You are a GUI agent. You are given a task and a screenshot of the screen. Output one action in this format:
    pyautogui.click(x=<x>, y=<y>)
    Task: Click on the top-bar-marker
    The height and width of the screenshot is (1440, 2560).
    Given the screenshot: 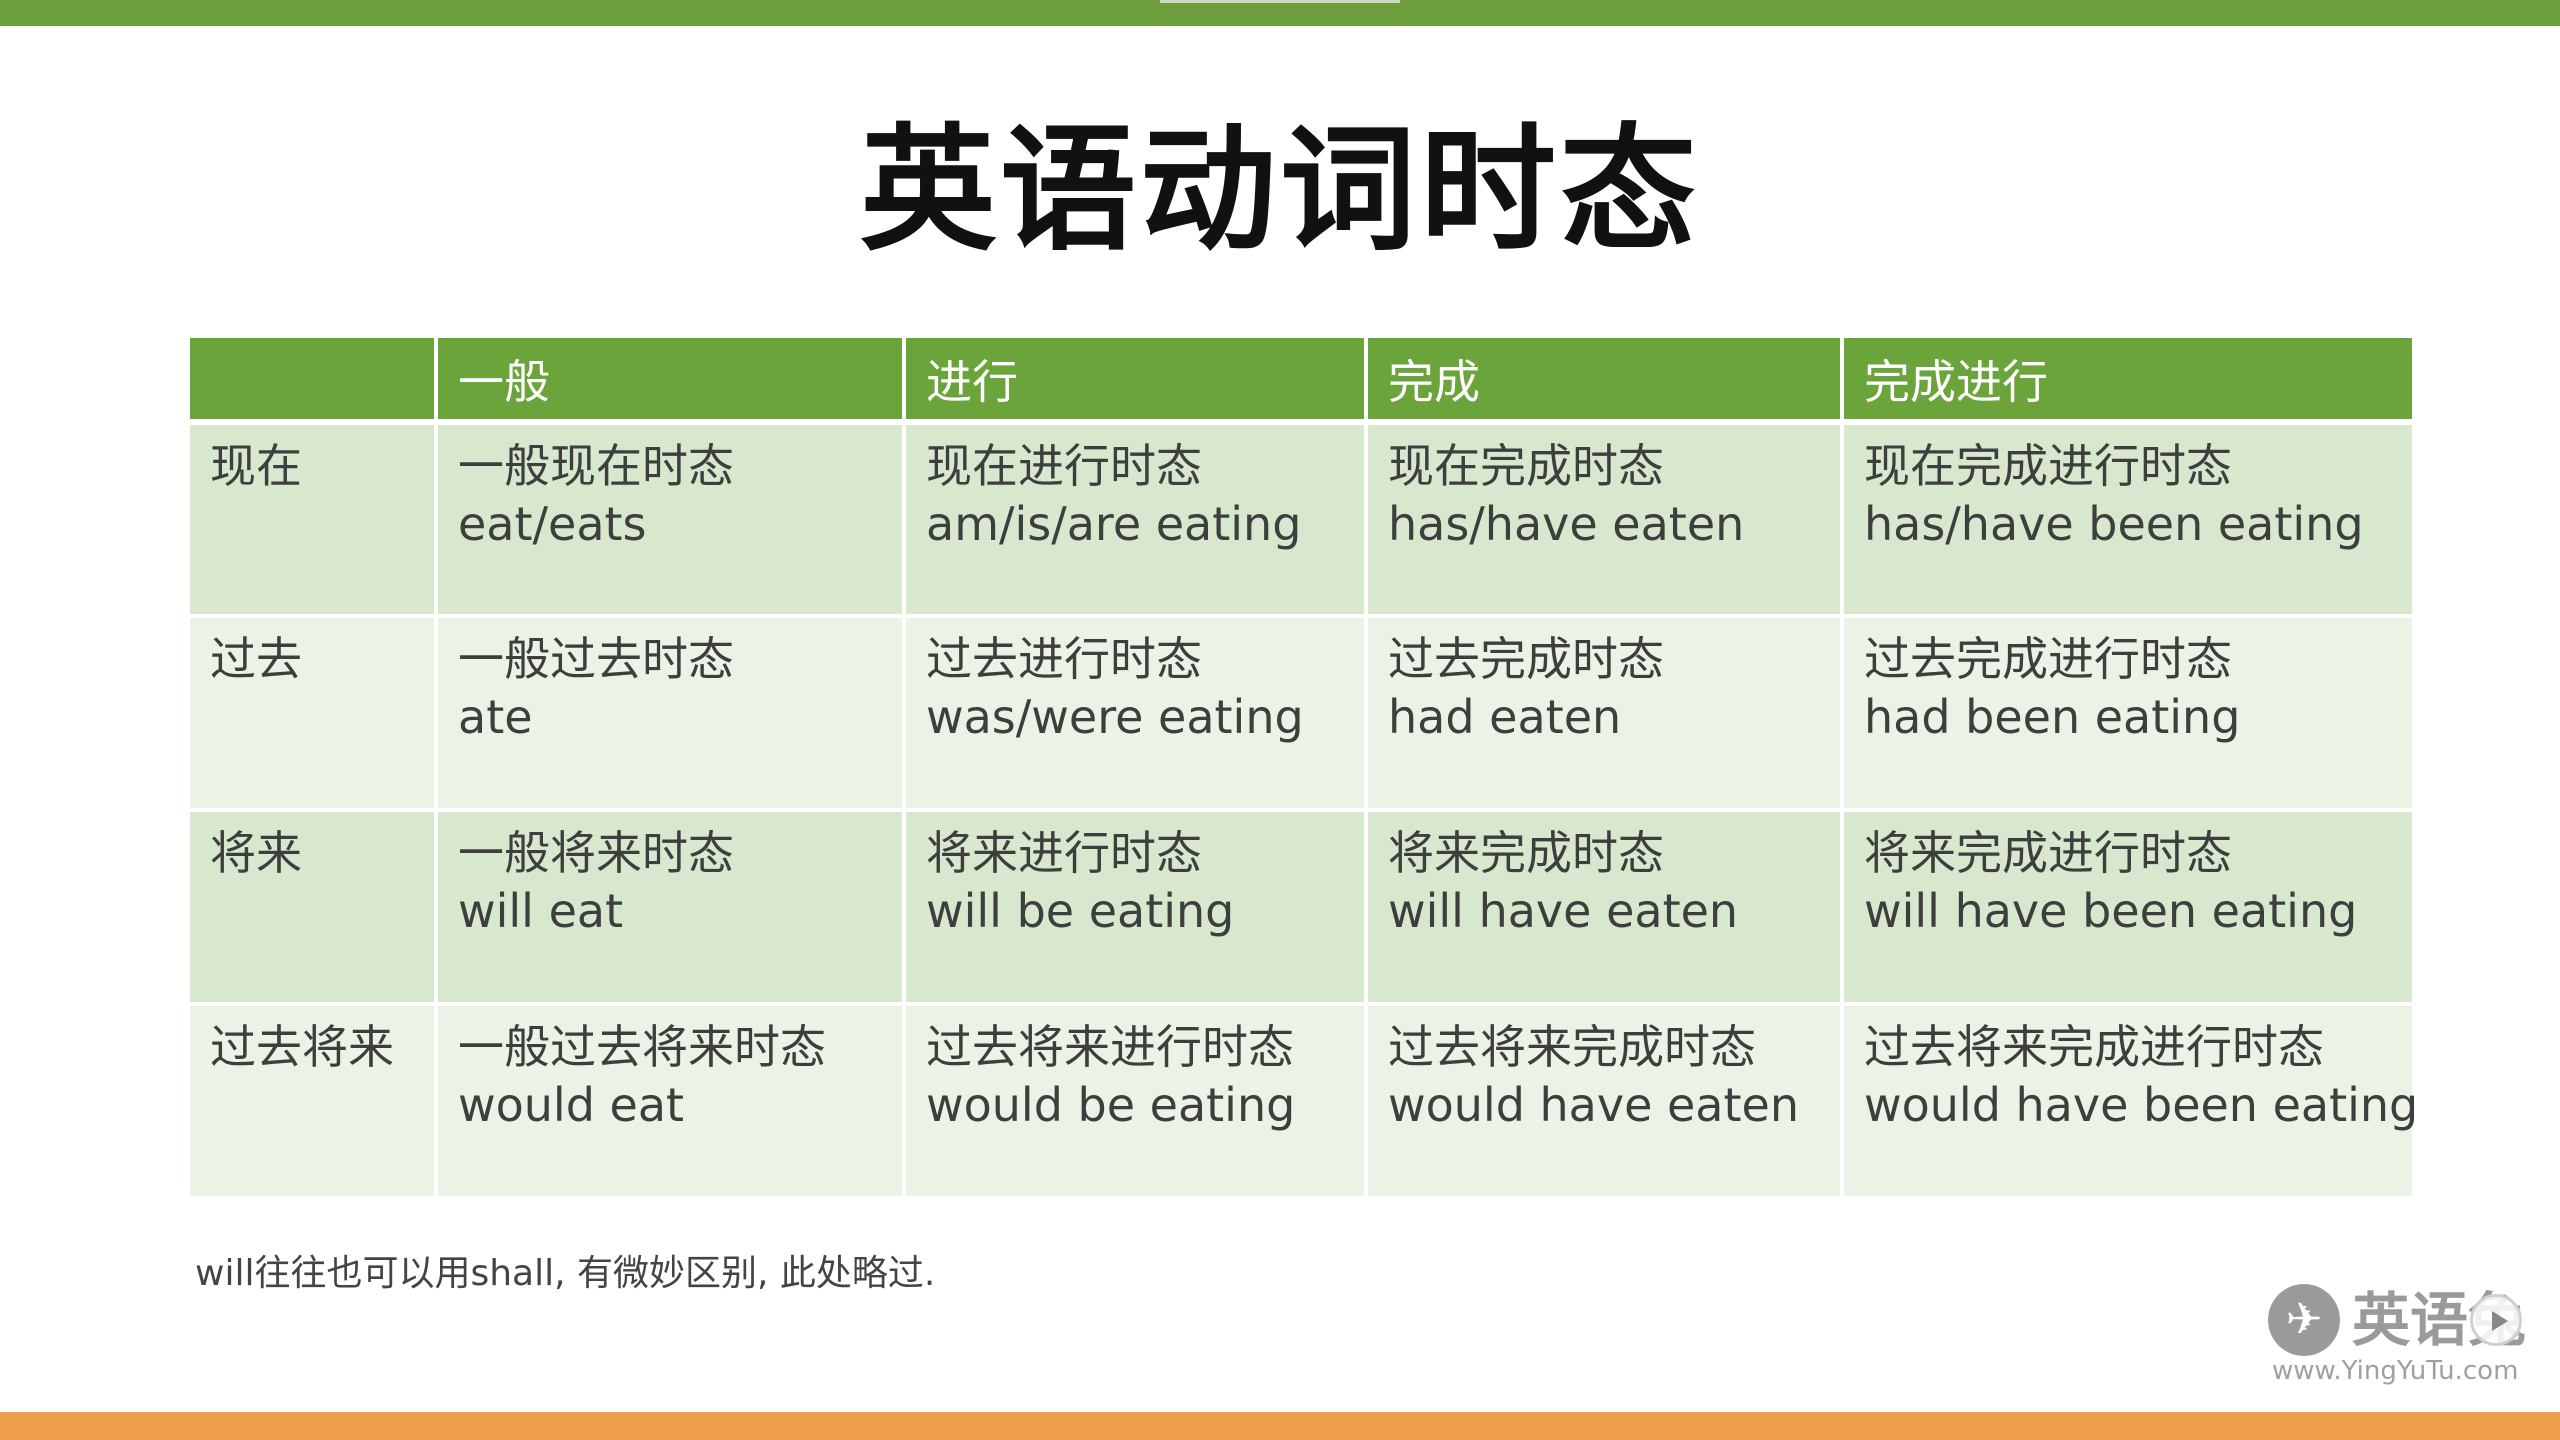 What is the action you would take?
    pyautogui.click(x=1280, y=1)
    